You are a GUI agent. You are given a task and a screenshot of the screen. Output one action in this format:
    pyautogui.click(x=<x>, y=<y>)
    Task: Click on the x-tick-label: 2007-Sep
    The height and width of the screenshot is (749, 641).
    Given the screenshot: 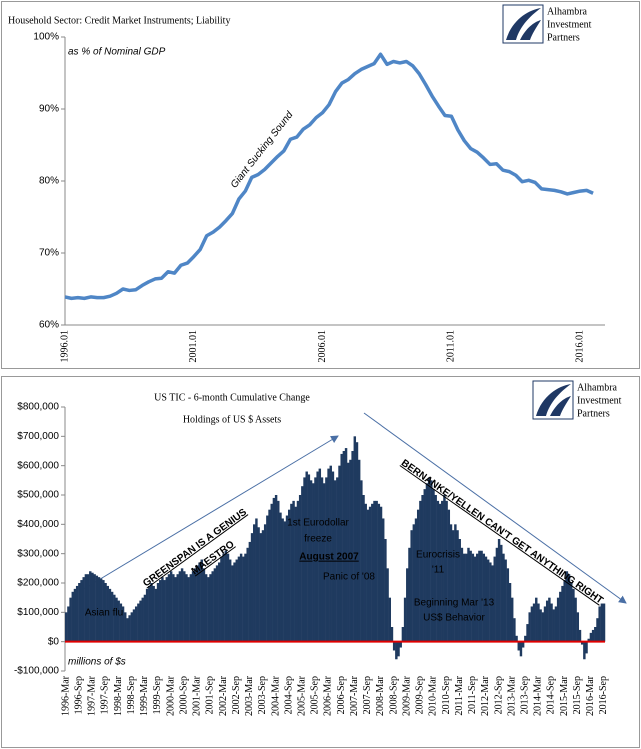 What is the action you would take?
    pyautogui.click(x=367, y=695)
    